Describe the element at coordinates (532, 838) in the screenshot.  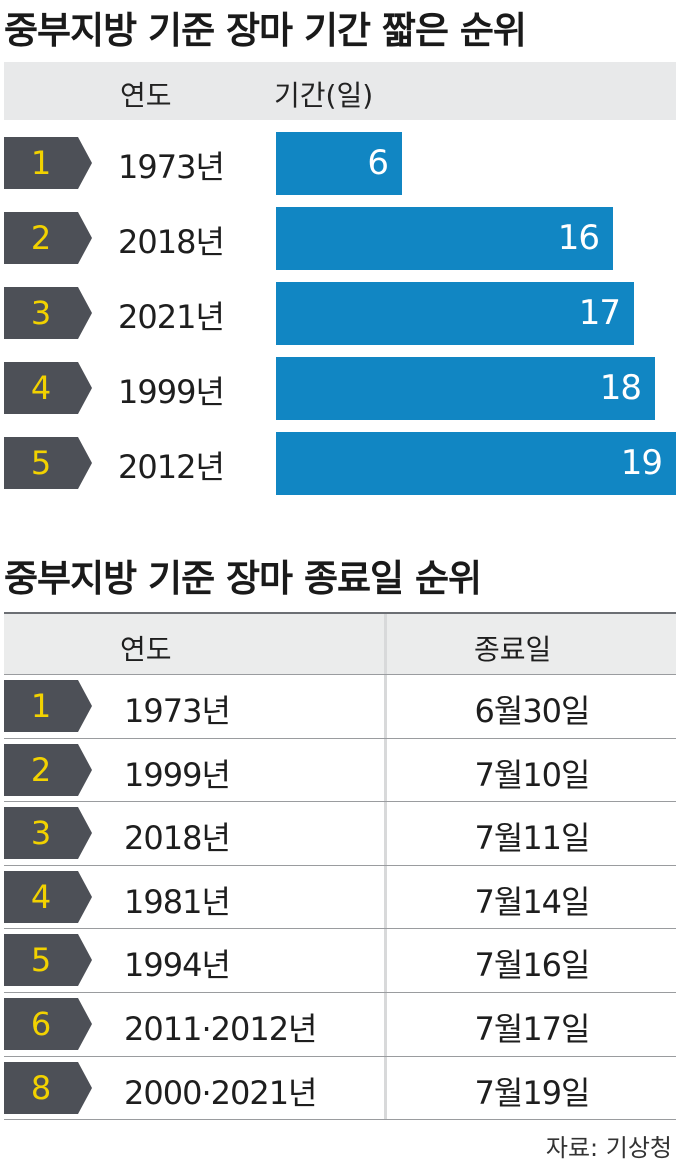
I see `table-end-date-cell: 7월11일` at that location.